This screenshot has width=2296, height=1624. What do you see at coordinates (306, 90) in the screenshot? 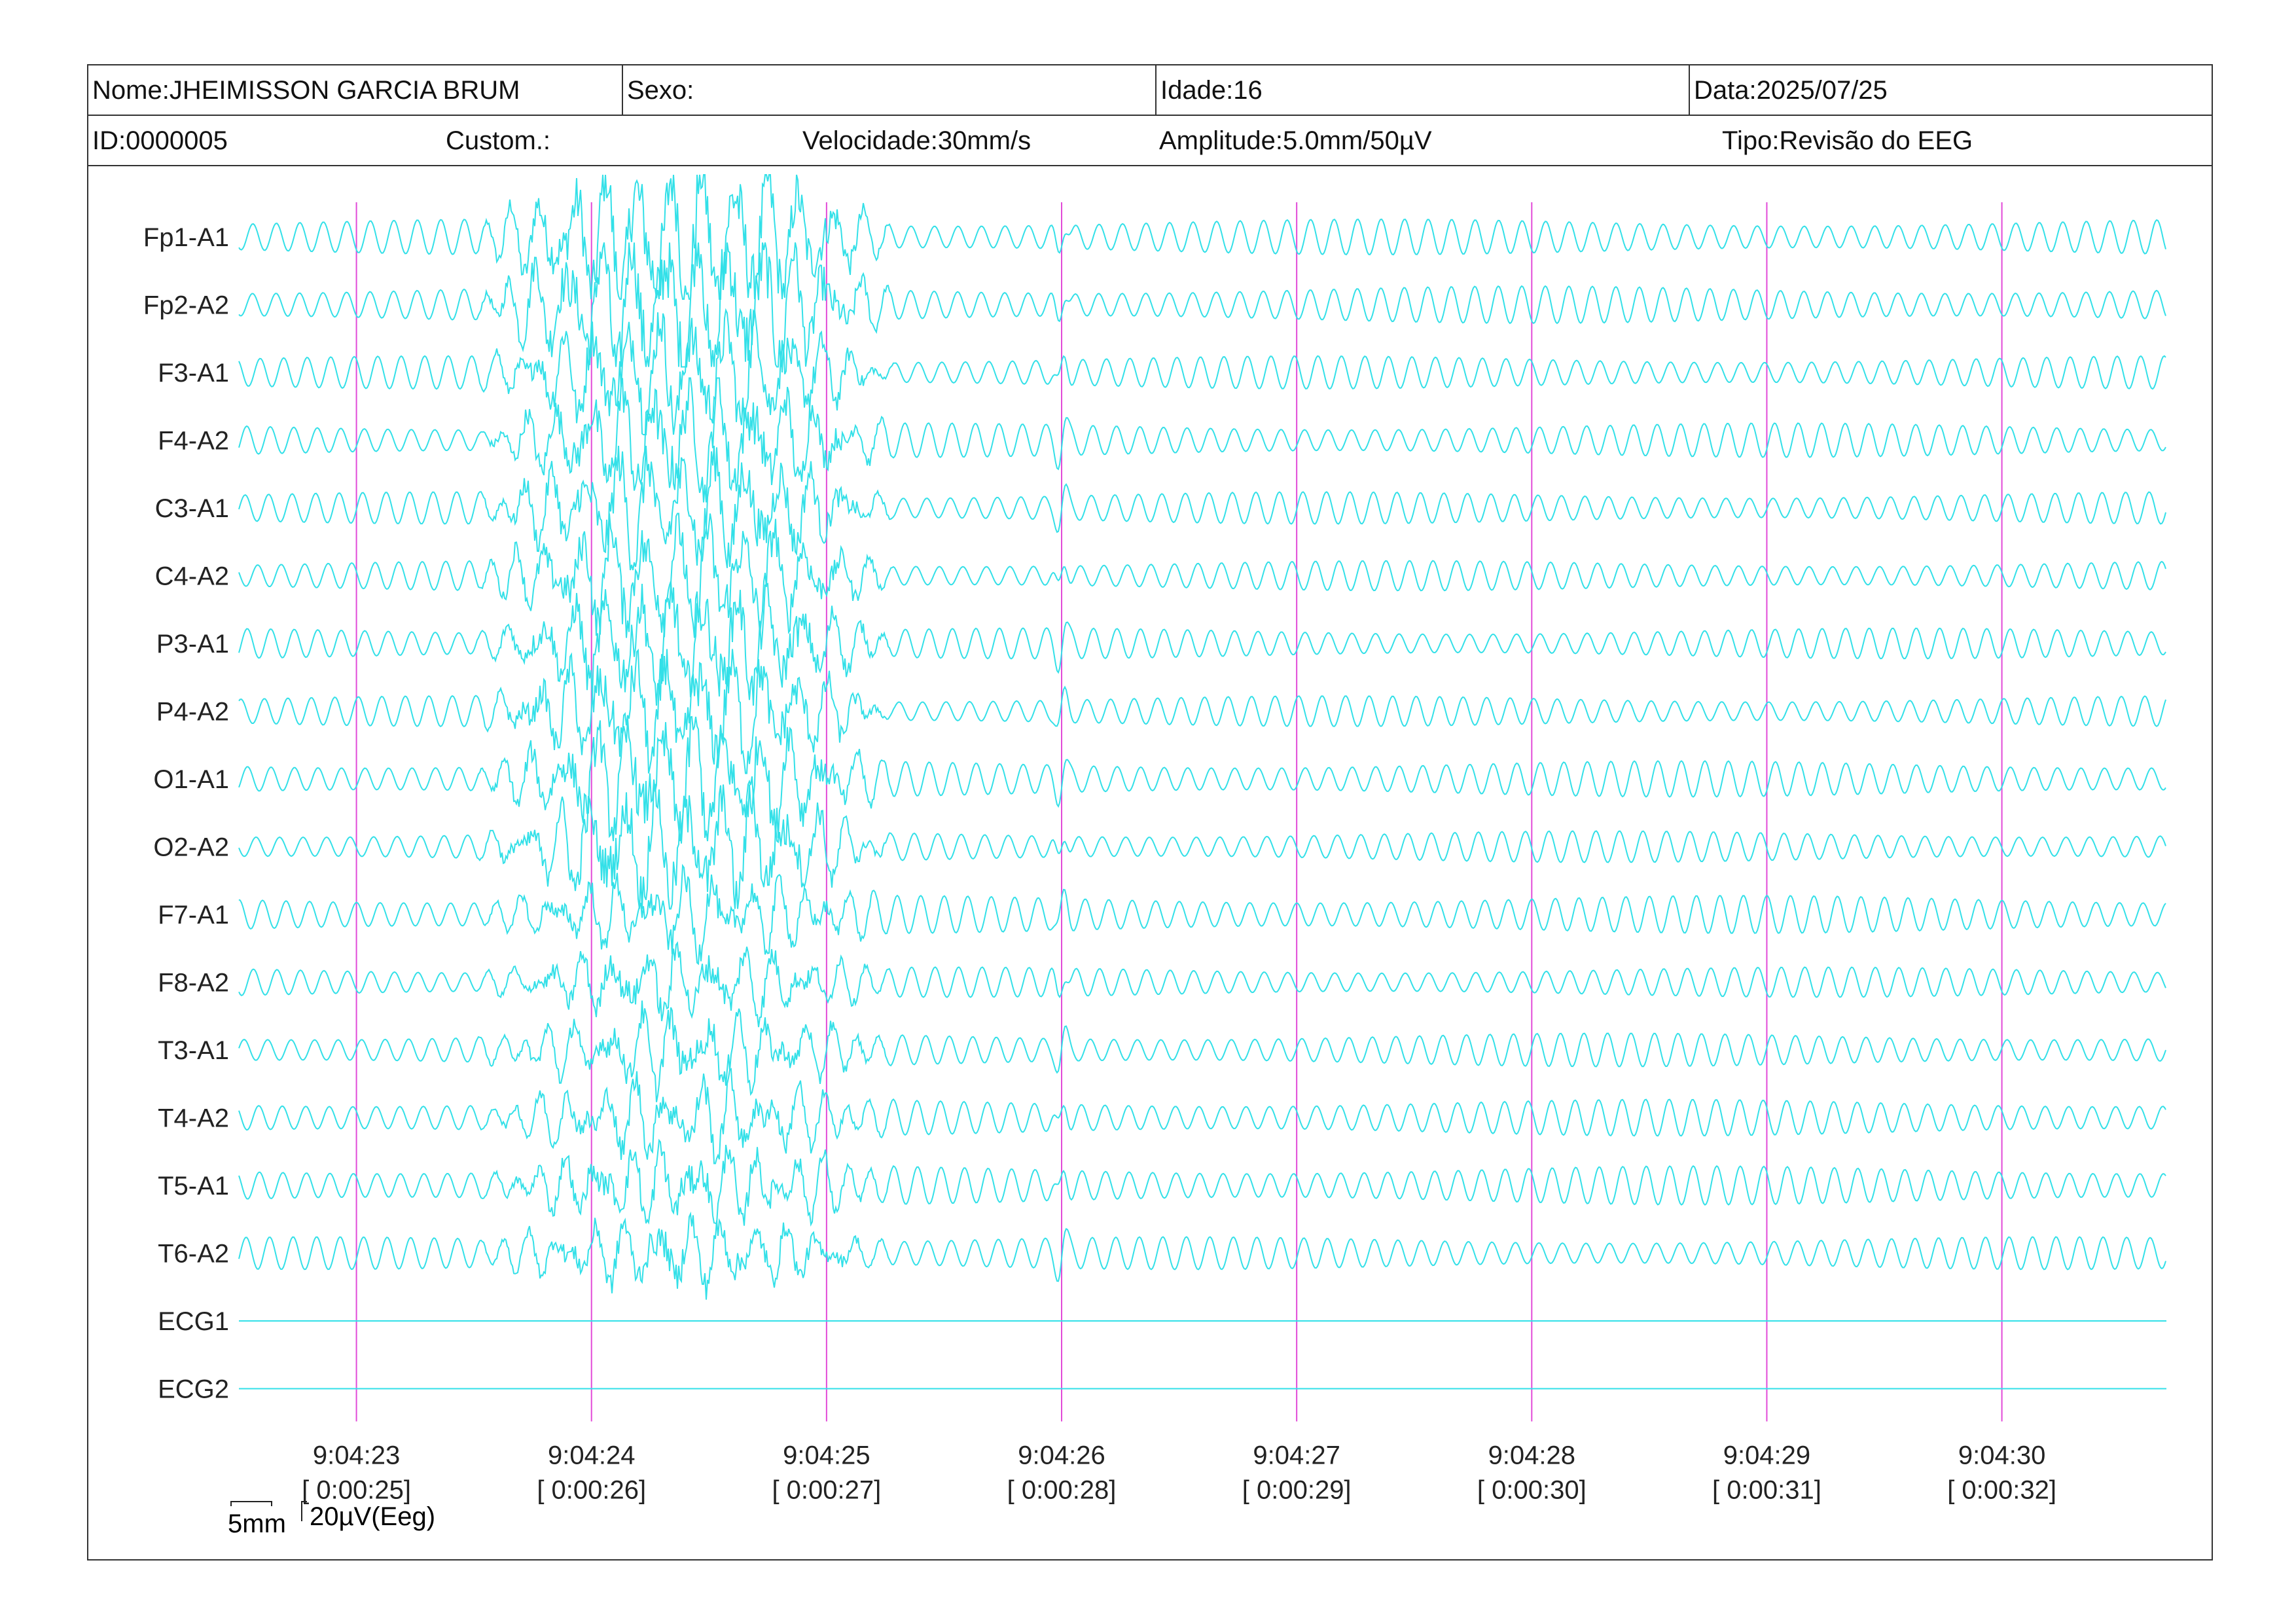
I see `patient-name: Nome:JHEIMISSON GARCIA BRUM` at bounding box center [306, 90].